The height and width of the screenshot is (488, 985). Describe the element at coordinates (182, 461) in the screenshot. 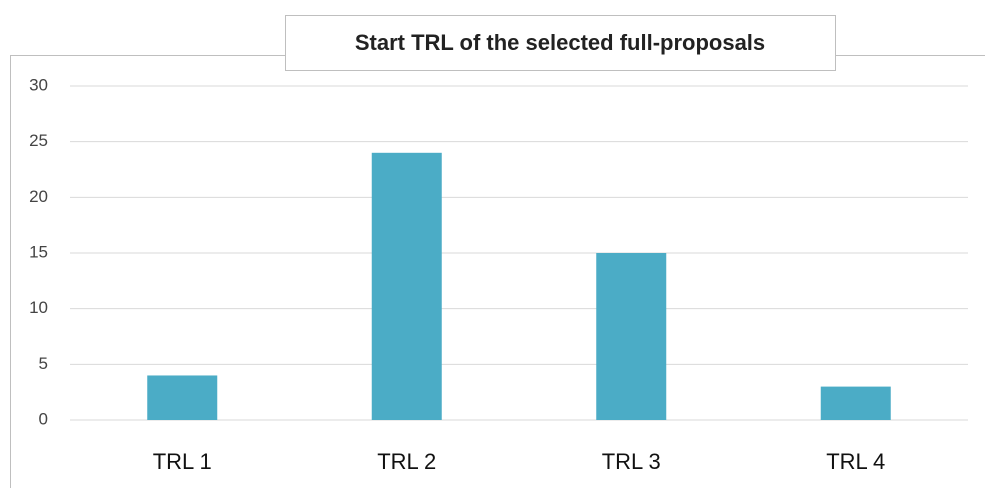

I see `x-tick-label: TRL 1` at that location.